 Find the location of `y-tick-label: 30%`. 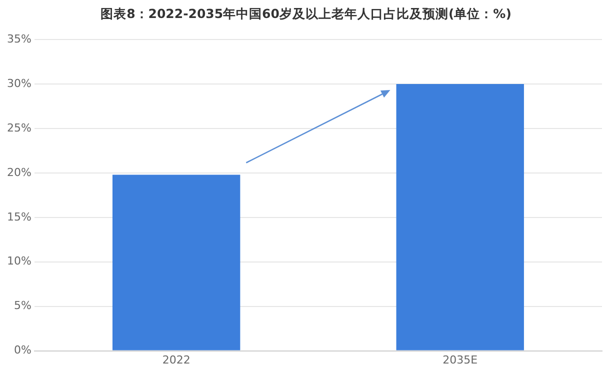

y-tick-label: 30% is located at coordinates (19, 83).